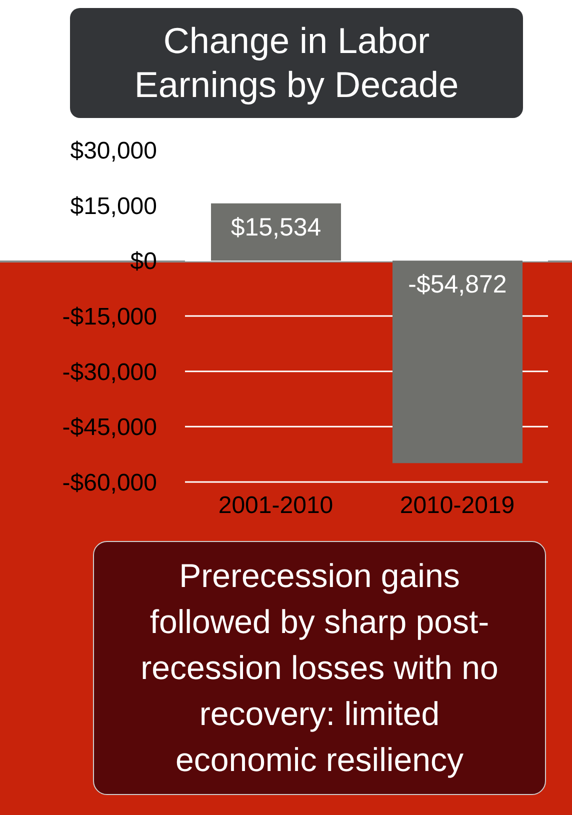 The image size is (572, 815). What do you see at coordinates (457, 506) in the screenshot?
I see `x-tick-label: 2010-2019` at bounding box center [457, 506].